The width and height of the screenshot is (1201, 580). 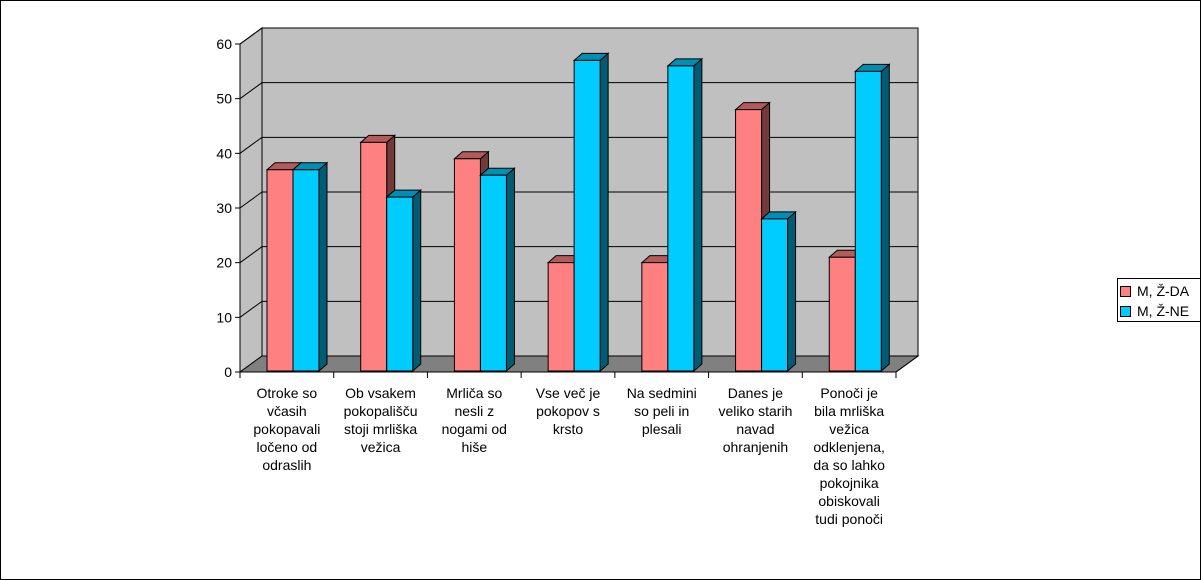 I want to click on legend: M, Ž-DA M, Ž-NE, so click(x=1159, y=300).